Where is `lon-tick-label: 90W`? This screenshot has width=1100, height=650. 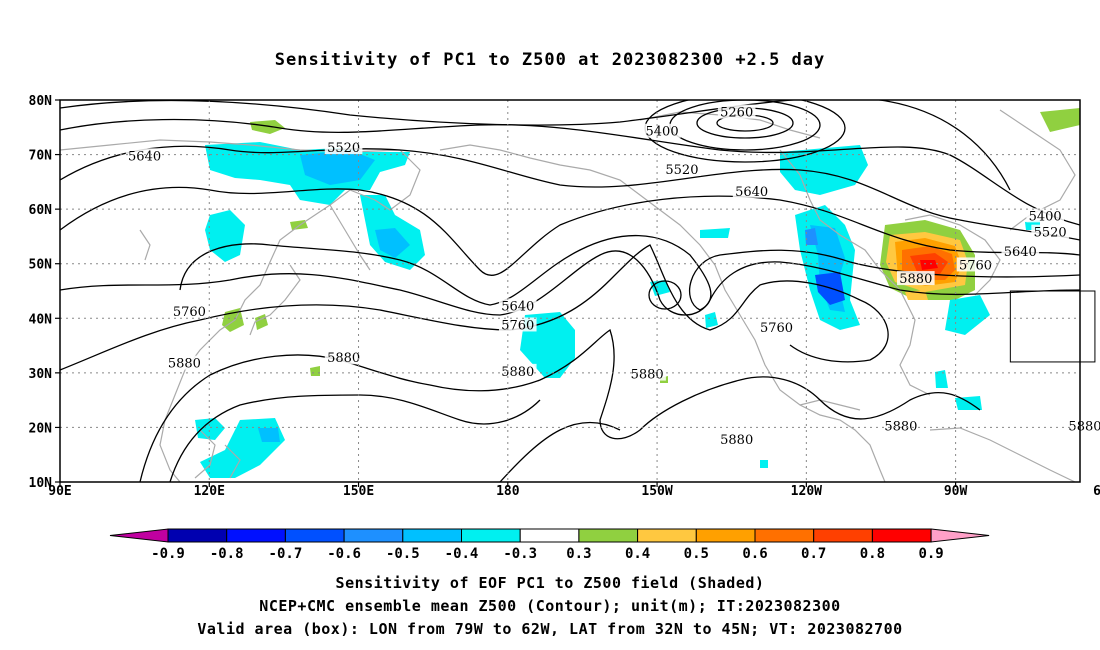
lon-tick-label: 90W is located at coordinates (956, 491).